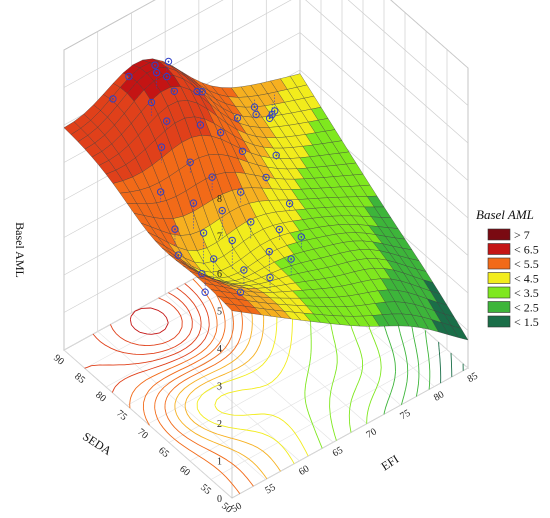 Image resolution: width=550 pixels, height=518 pixels. What do you see at coordinates (97, 443) in the screenshot?
I see `y-axis-title: SEDA` at bounding box center [97, 443].